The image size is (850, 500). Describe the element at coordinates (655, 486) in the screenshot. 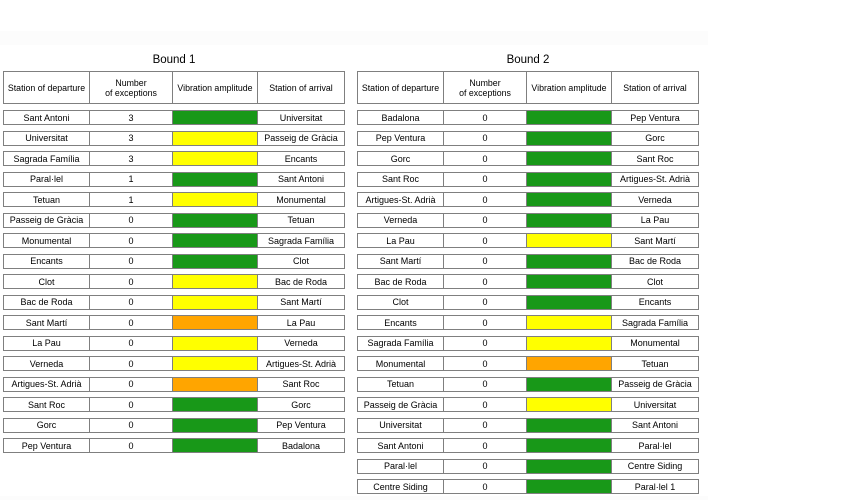

I see `arrival-cell: Paral·lel 1` at that location.